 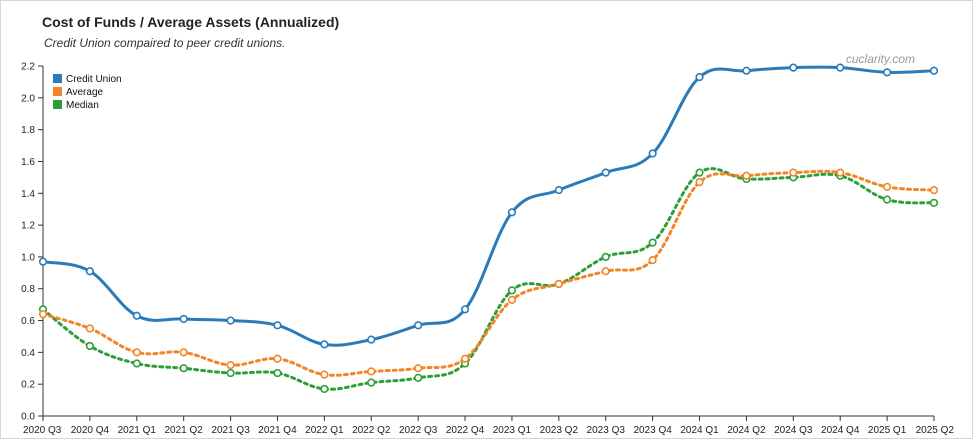 I want to click on x-tick-label: 2025 Q2, so click(x=935, y=430).